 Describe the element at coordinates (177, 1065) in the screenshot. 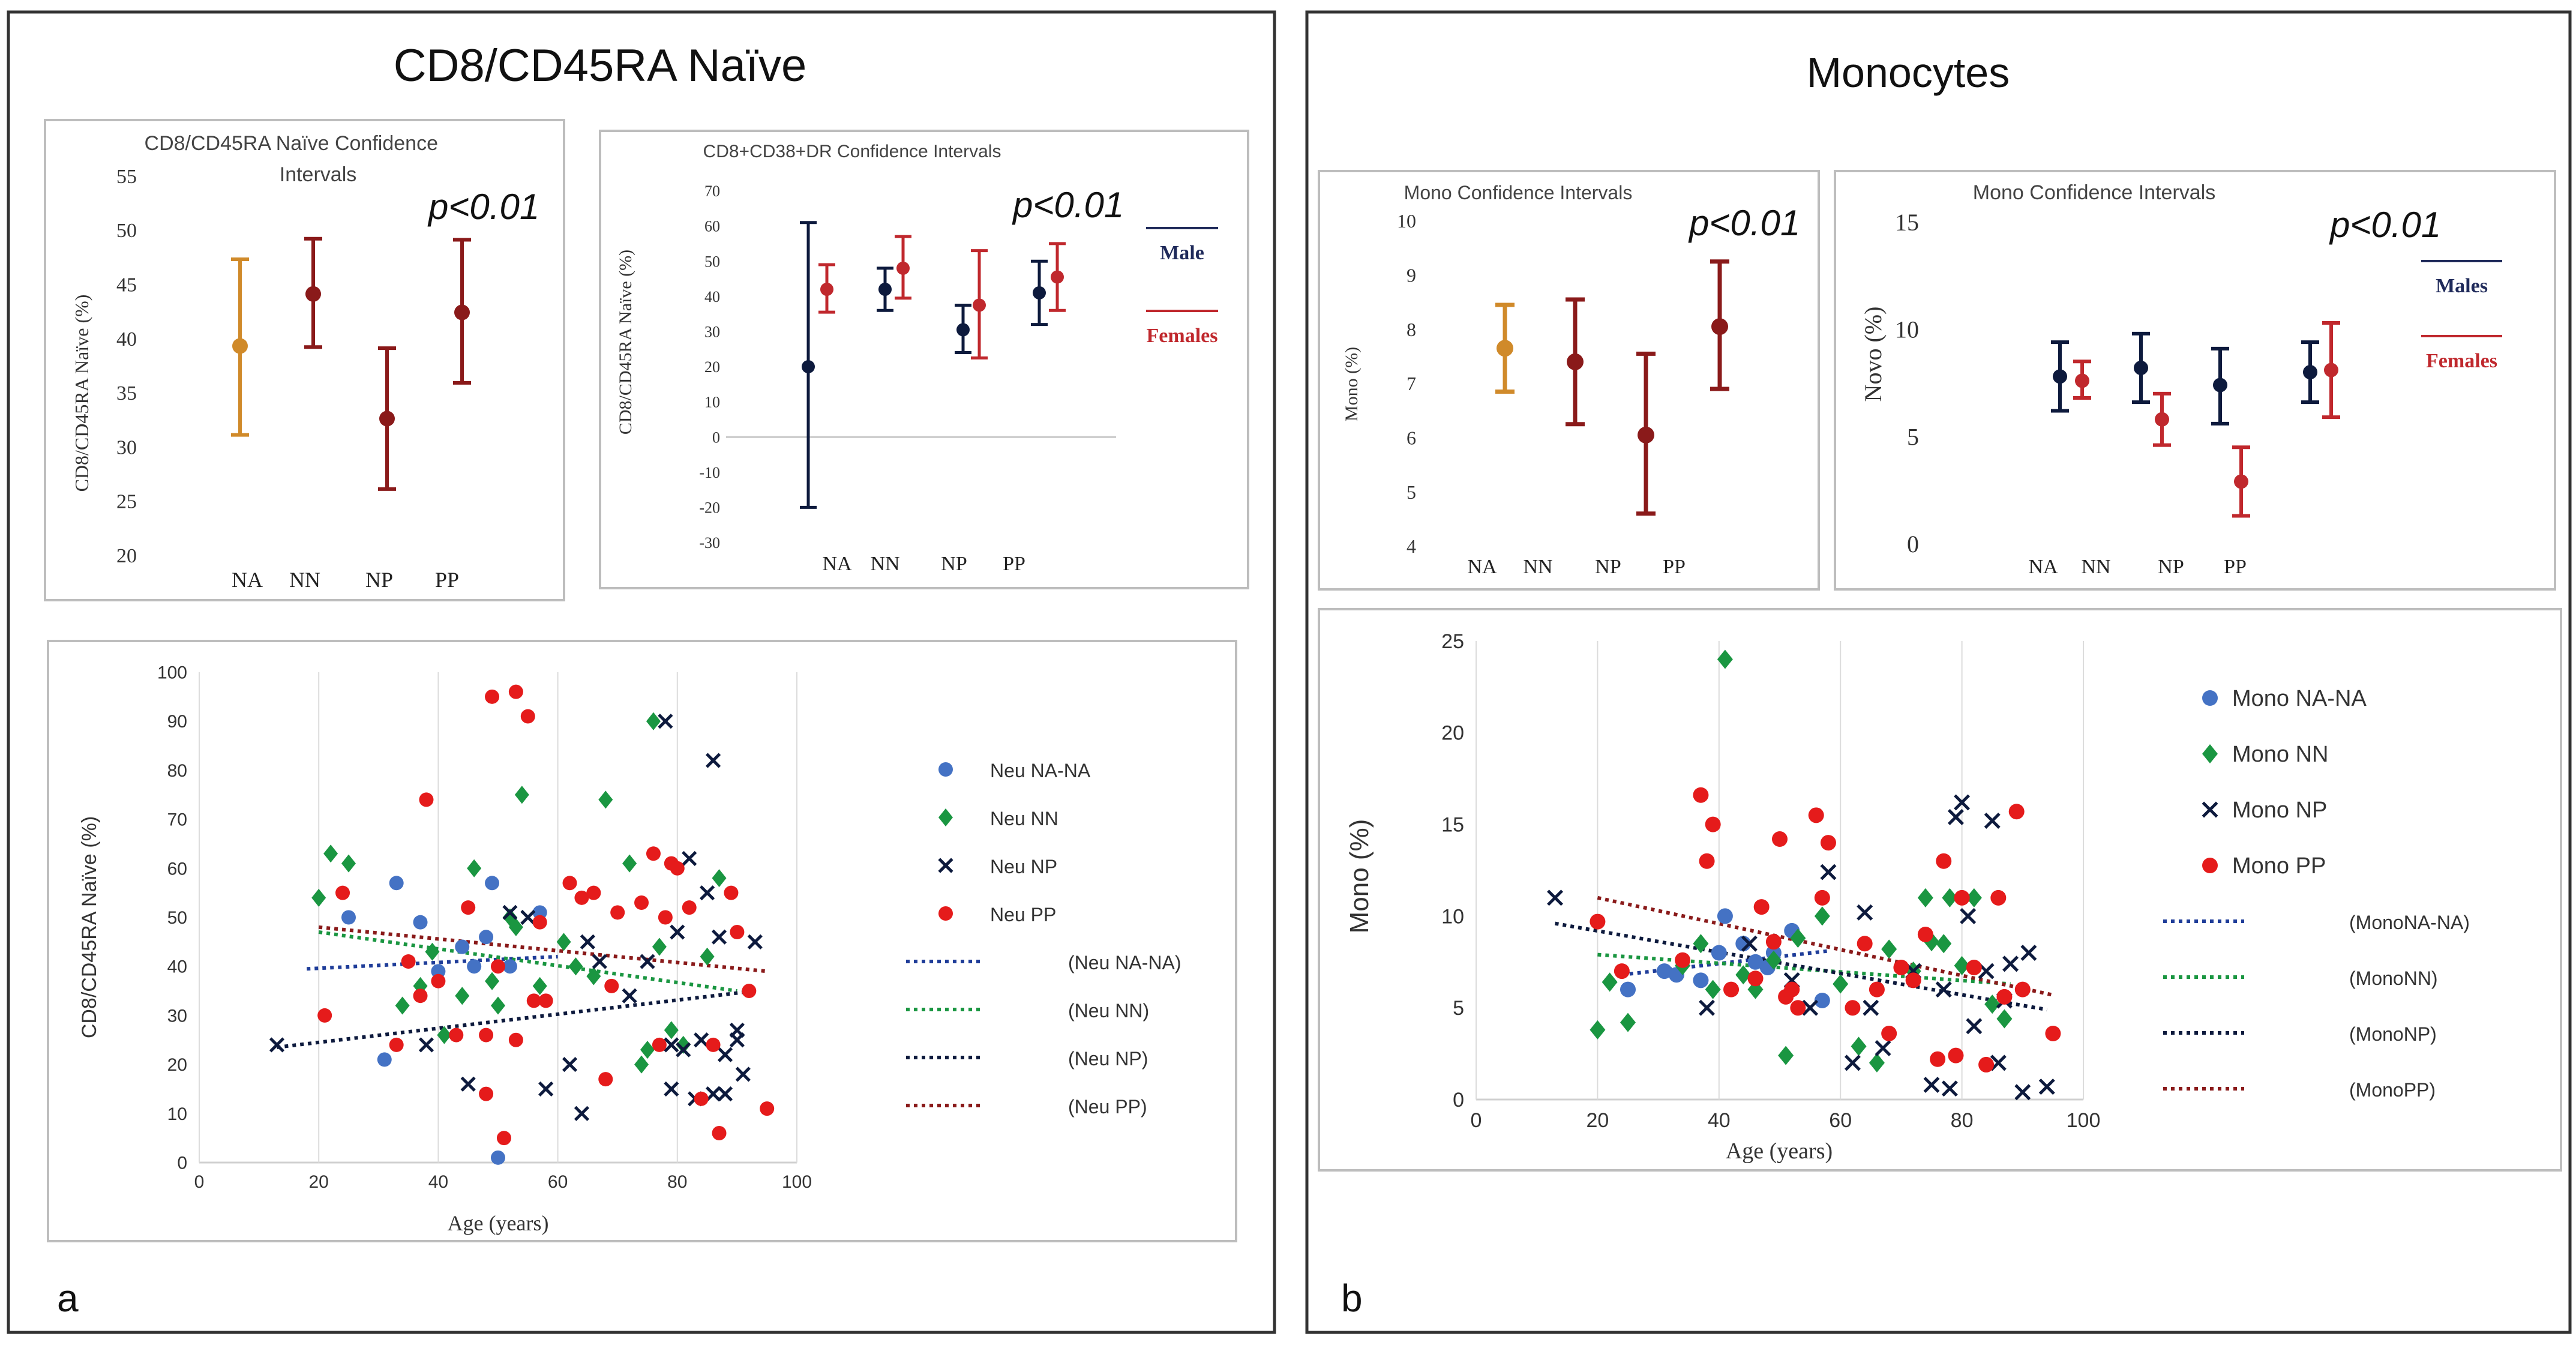

I see `a-scatter-ytick: 20` at that location.